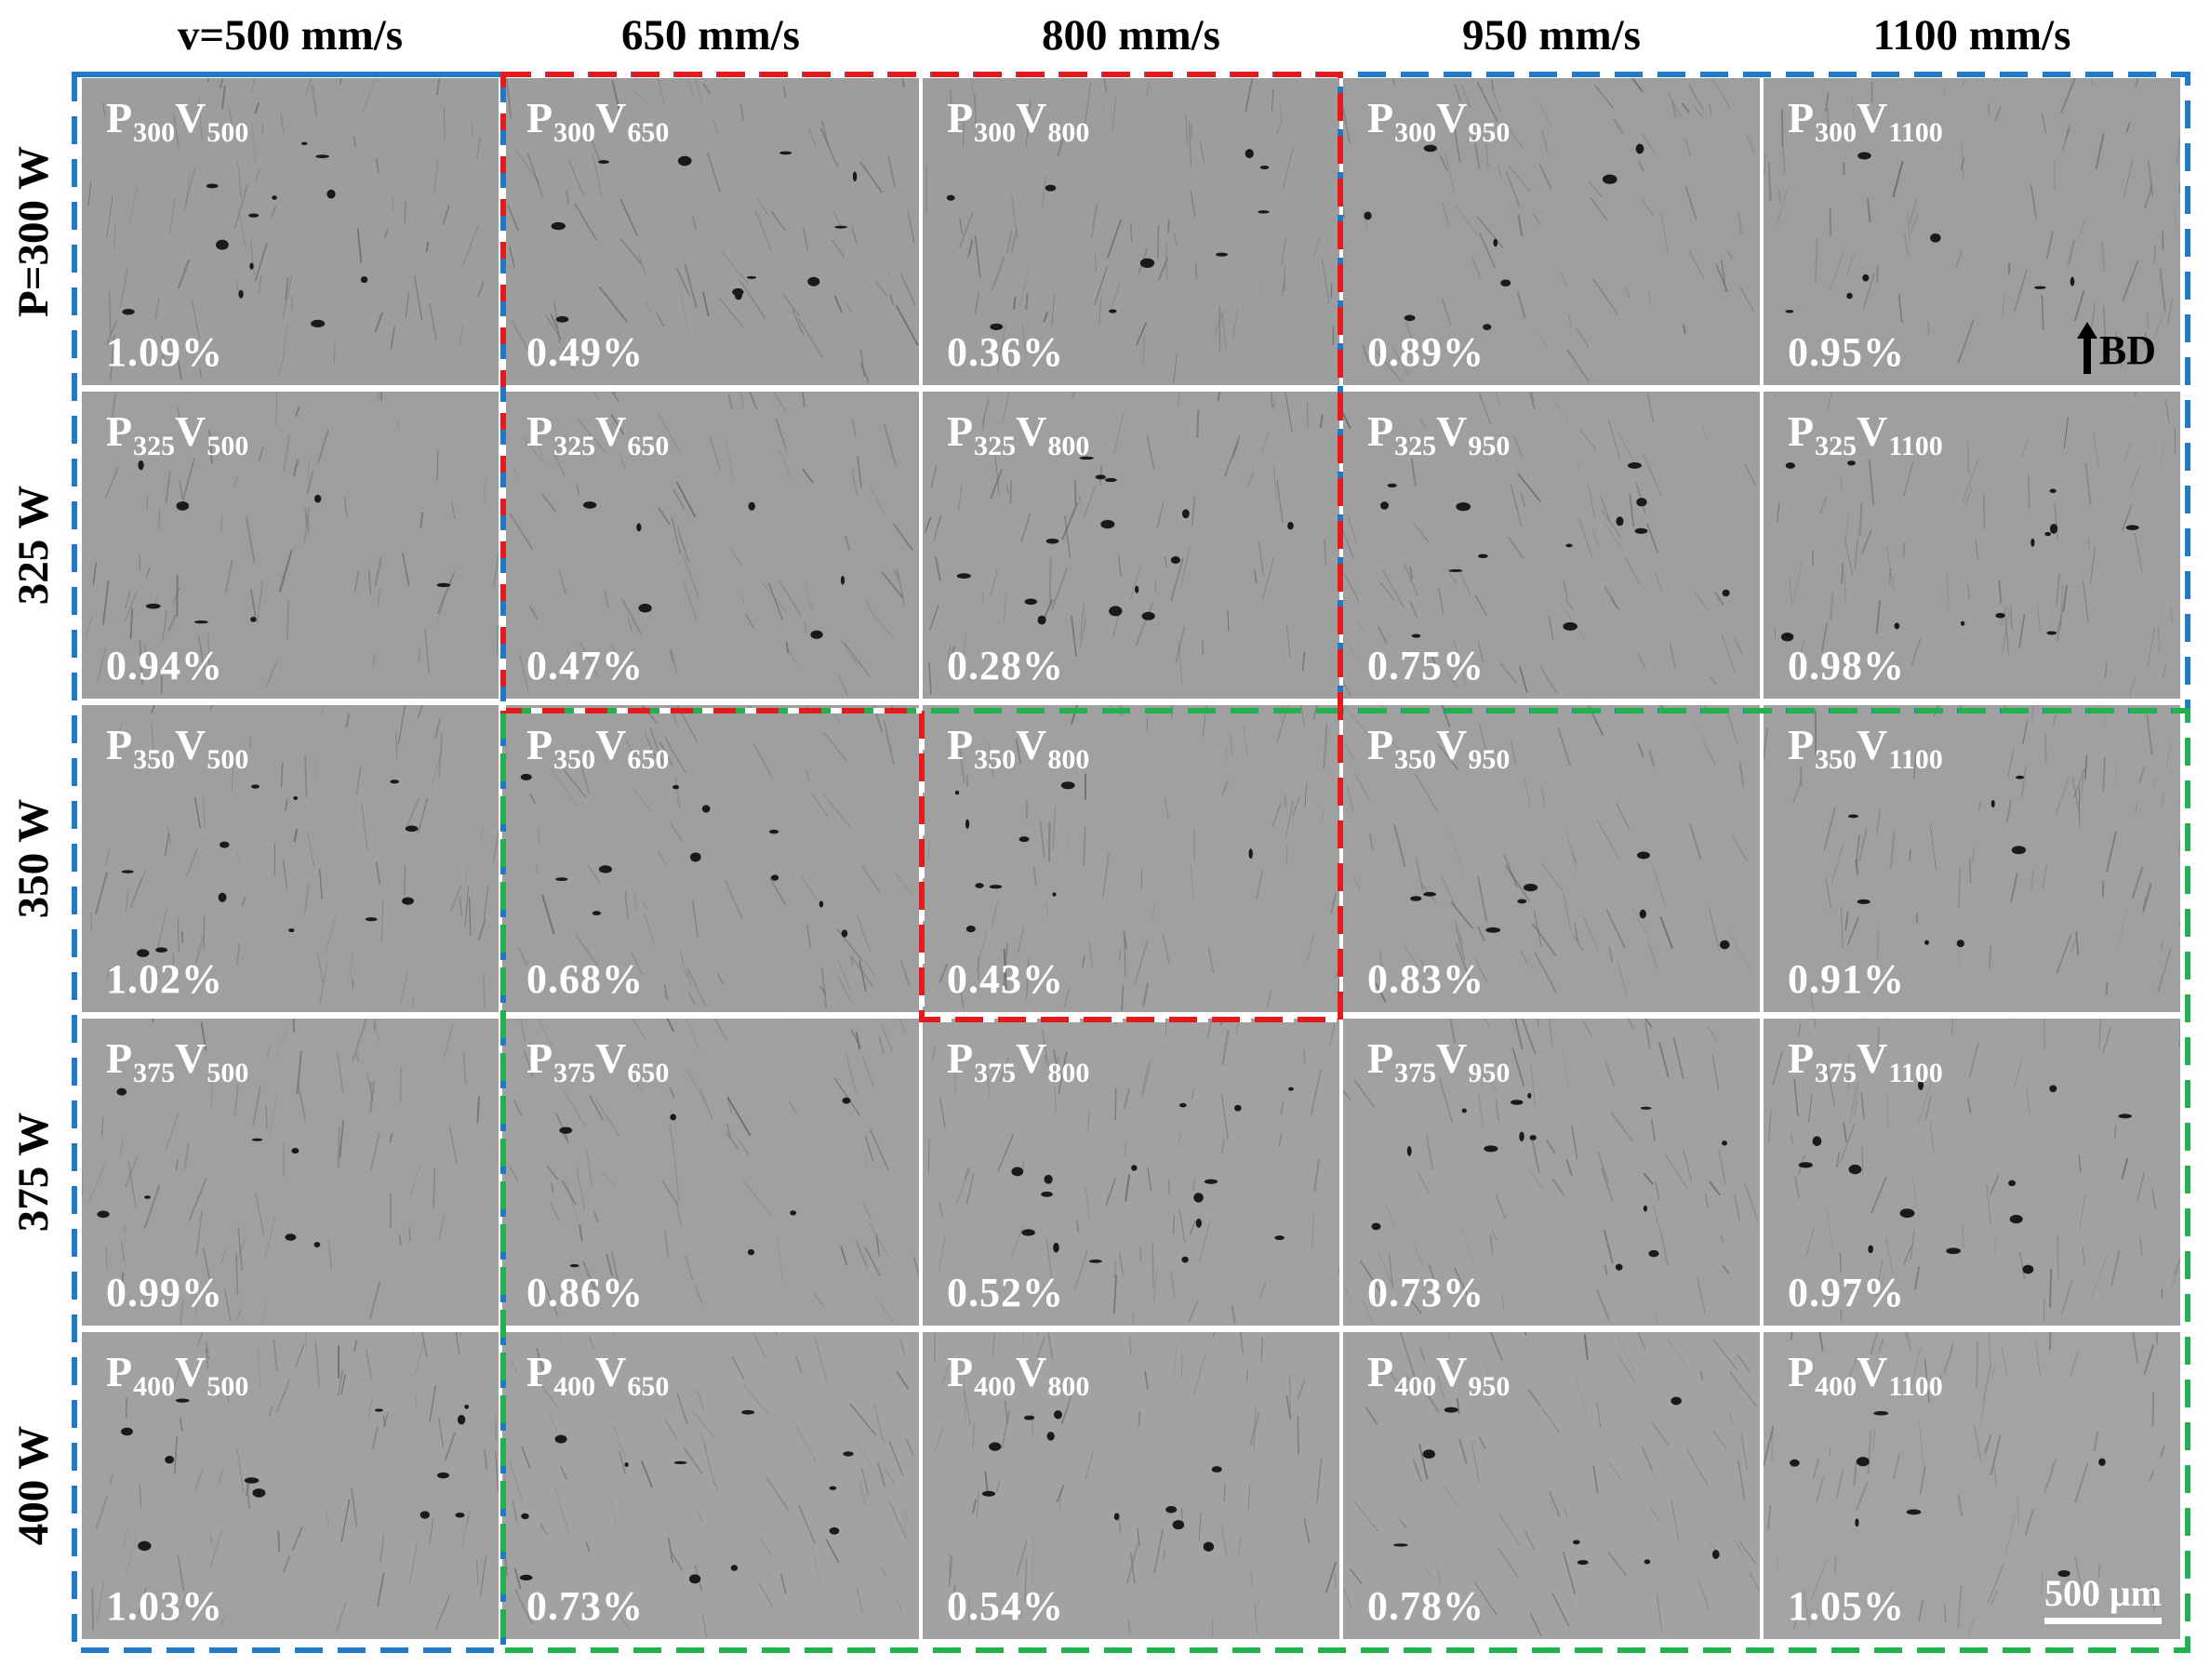  What do you see at coordinates (33, 858) in the screenshot?
I see `row-header: 350 W` at bounding box center [33, 858].